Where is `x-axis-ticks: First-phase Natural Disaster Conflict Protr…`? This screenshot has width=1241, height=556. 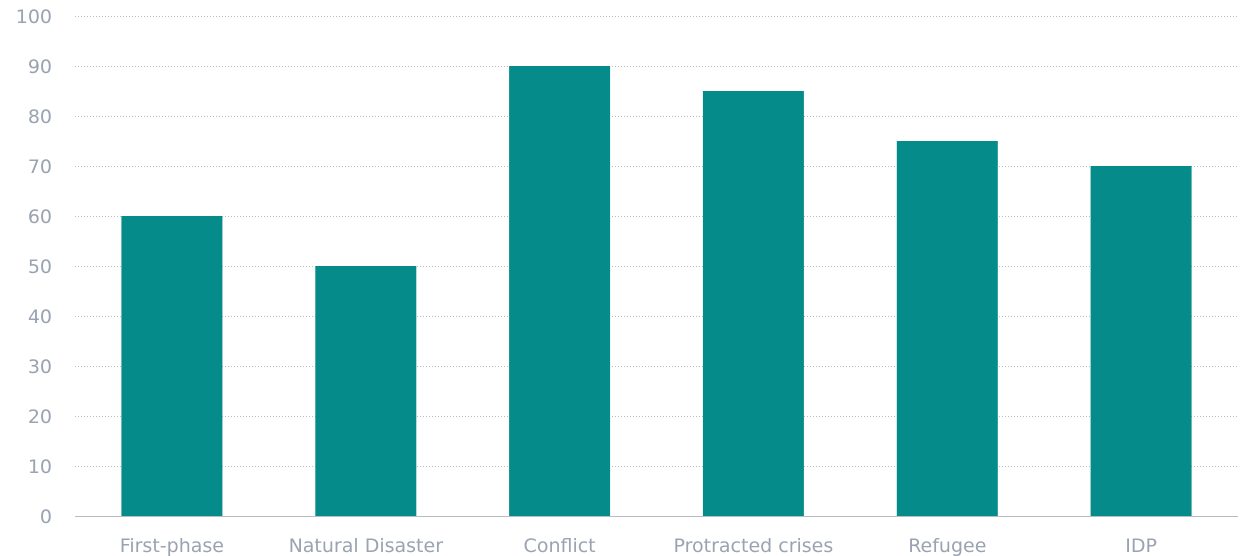 x-axis-ticks: First-phase Natural Disaster Conflict Protr… is located at coordinates (638, 545).